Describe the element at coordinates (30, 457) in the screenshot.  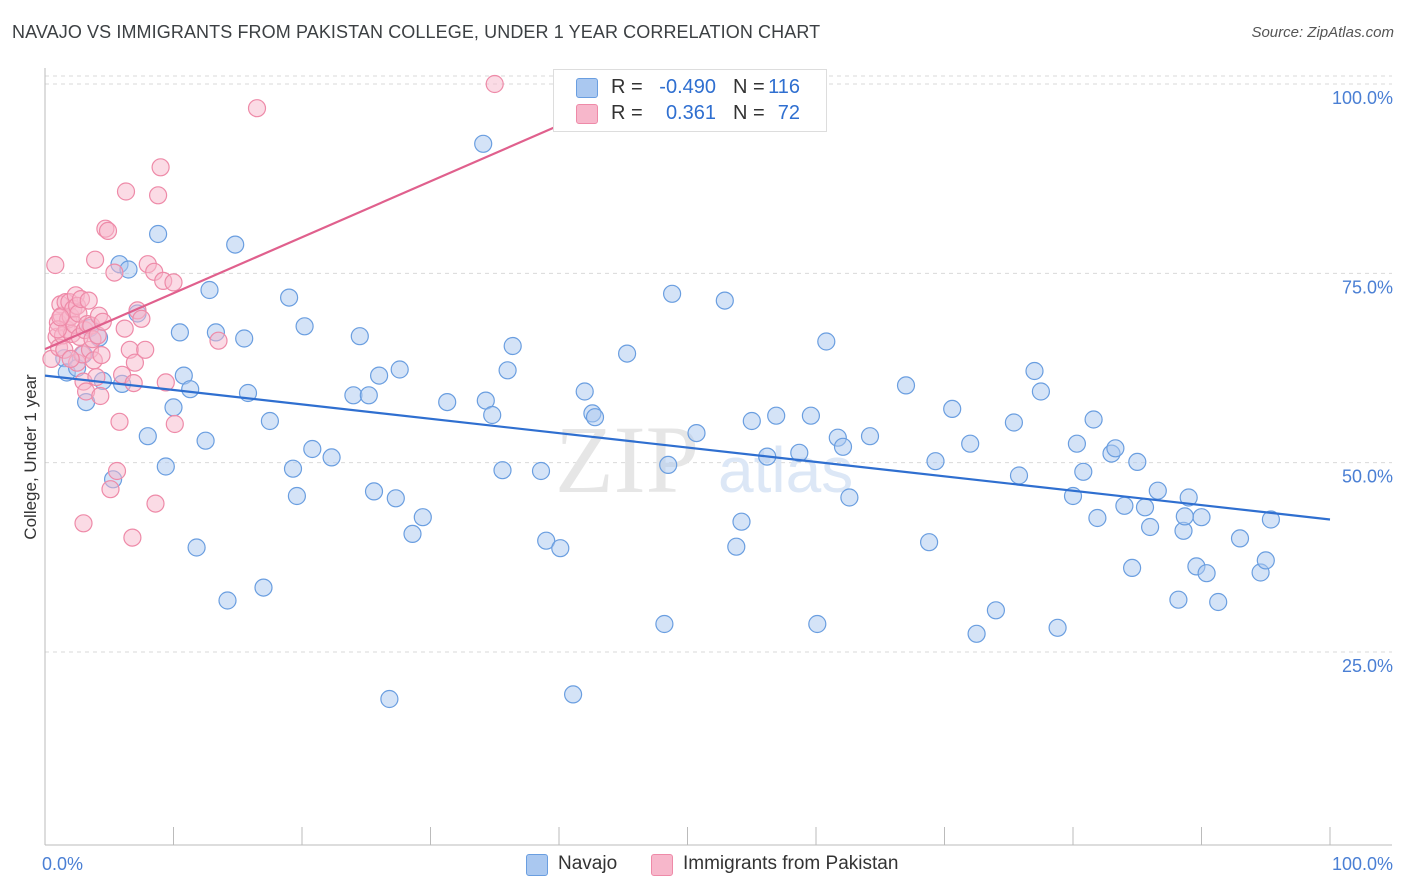
I see `y-axis-label: College, Under 1 year` at that location.